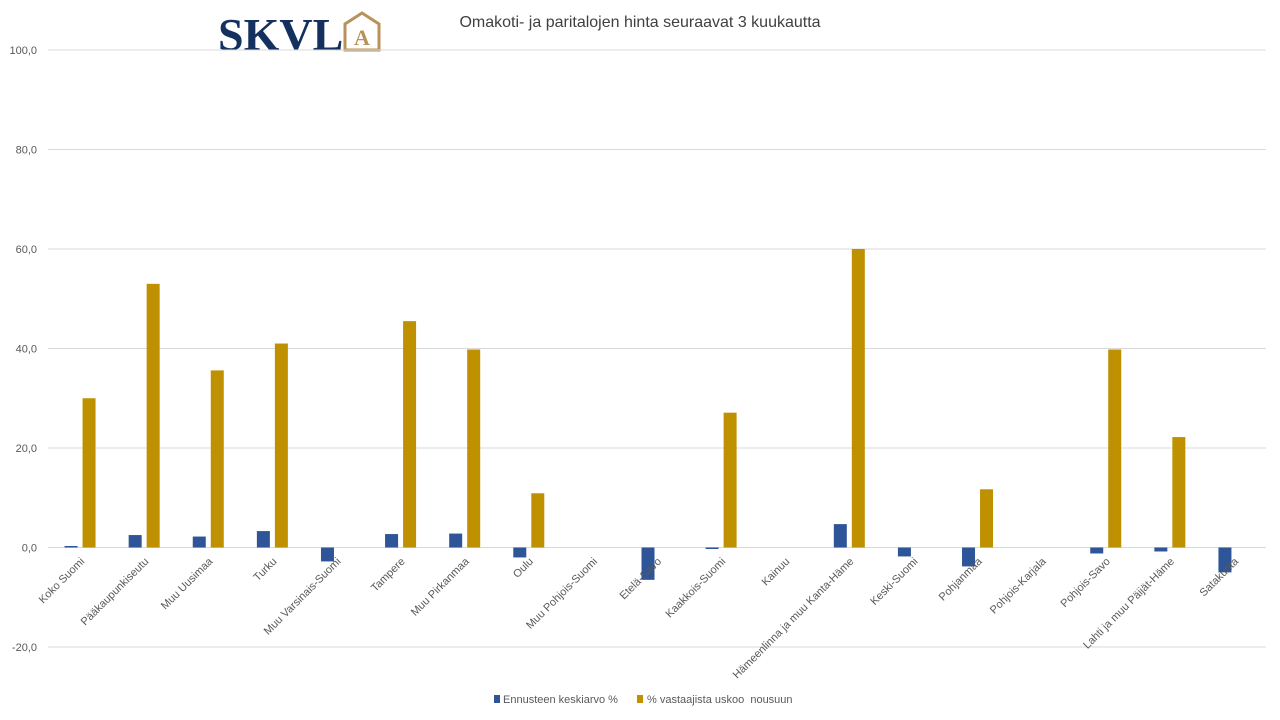 The image size is (1280, 720). I want to click on y-tick-label: 0,0, so click(29, 549).